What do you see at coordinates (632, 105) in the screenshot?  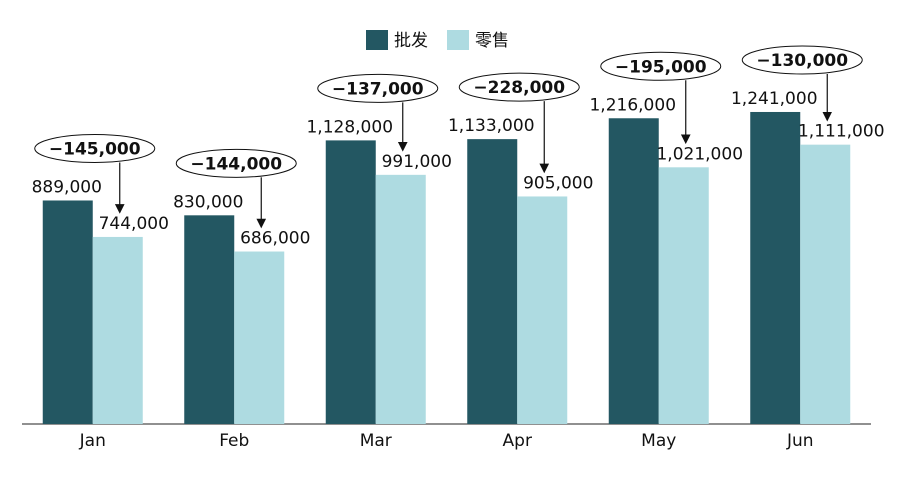 I see `value-label: 1,216,000` at bounding box center [632, 105].